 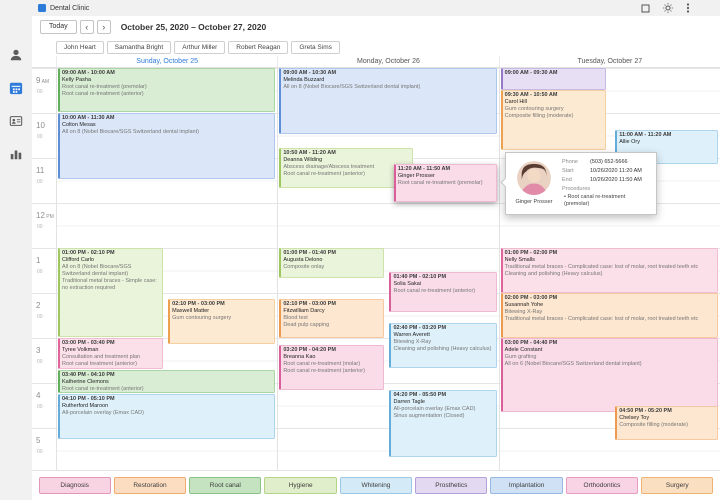 What do you see at coordinates (80, 47) in the screenshot?
I see `dentist-tab: John Heart` at bounding box center [80, 47].